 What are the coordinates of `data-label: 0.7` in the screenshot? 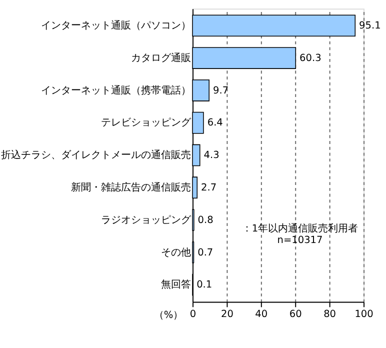 It's located at (206, 252).